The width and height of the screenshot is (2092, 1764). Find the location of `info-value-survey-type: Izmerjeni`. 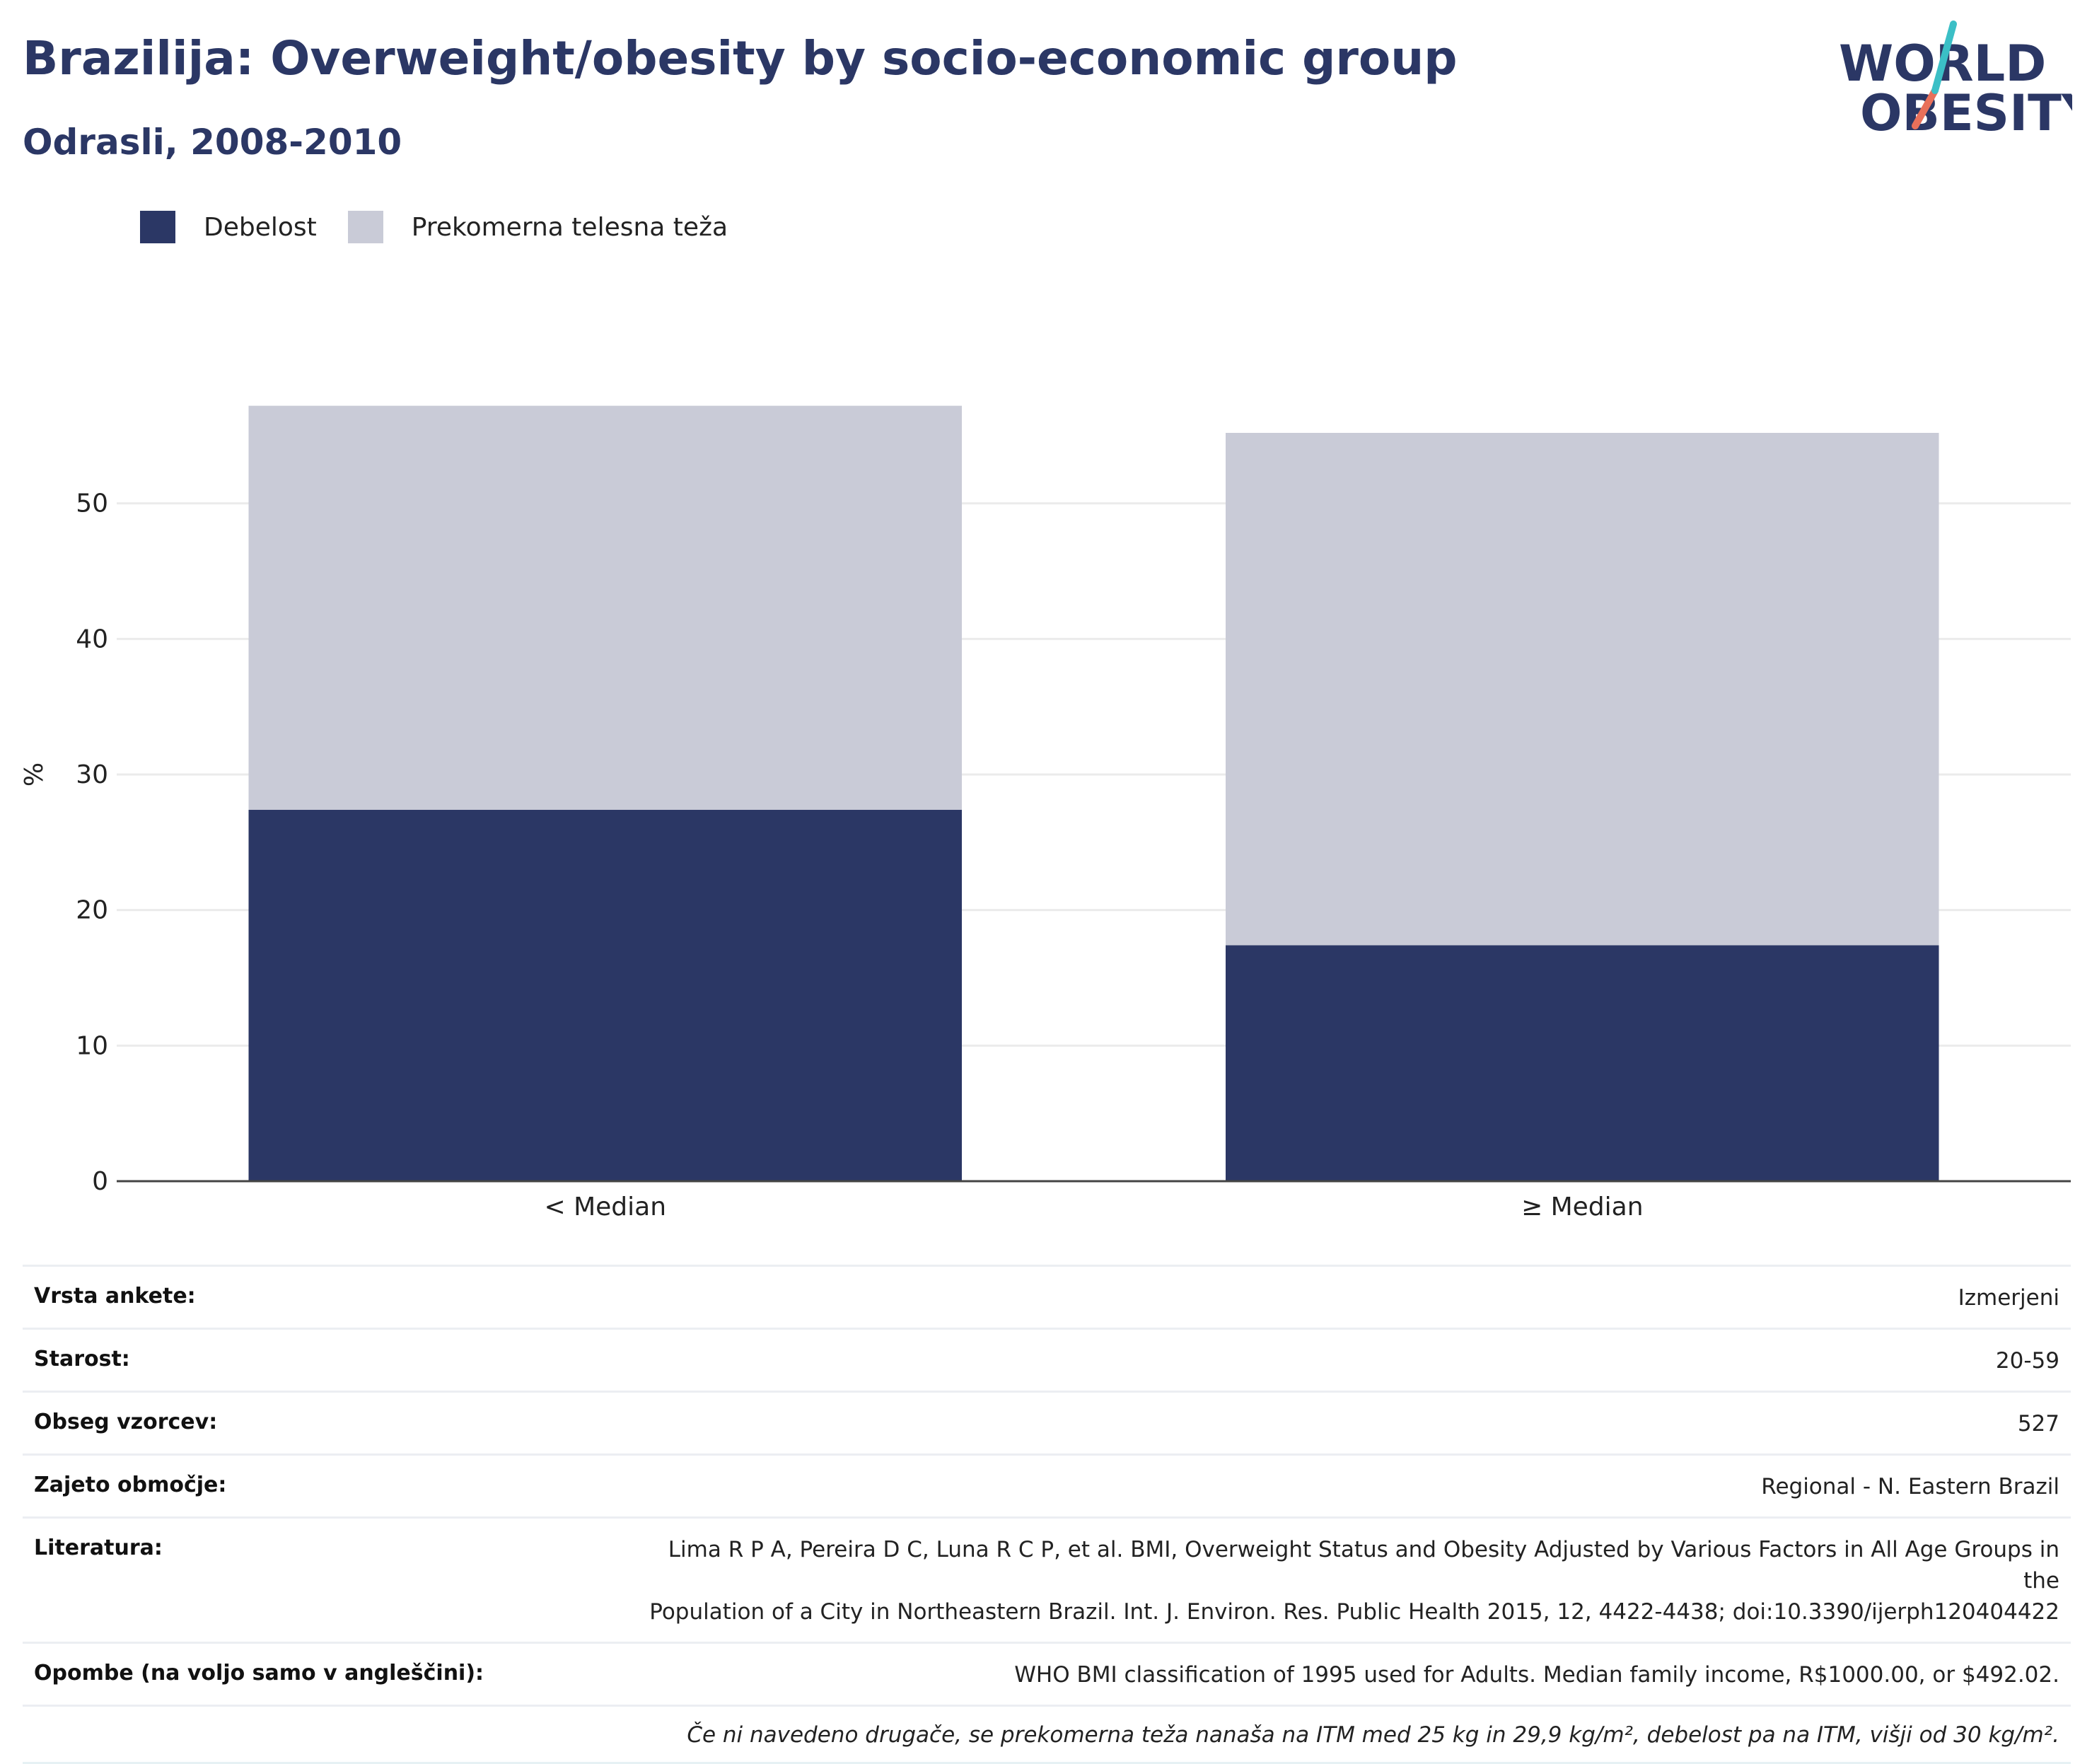

info-value-survey-type: Izmerjeni is located at coordinates (2009, 1298).